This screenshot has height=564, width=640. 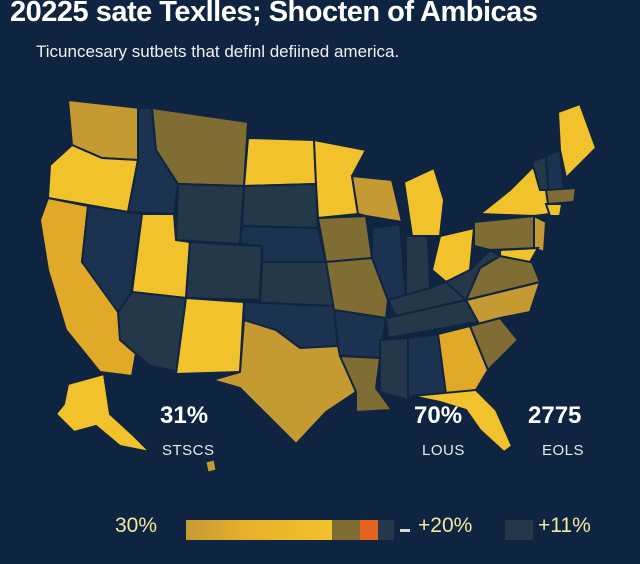 I want to click on legend-label-left: 30%, so click(x=136, y=525).